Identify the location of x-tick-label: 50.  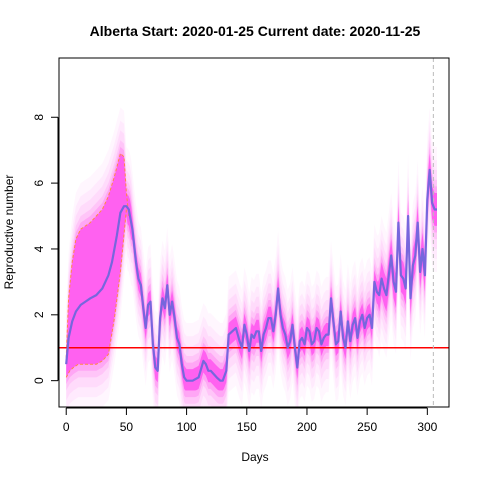
(127, 427).